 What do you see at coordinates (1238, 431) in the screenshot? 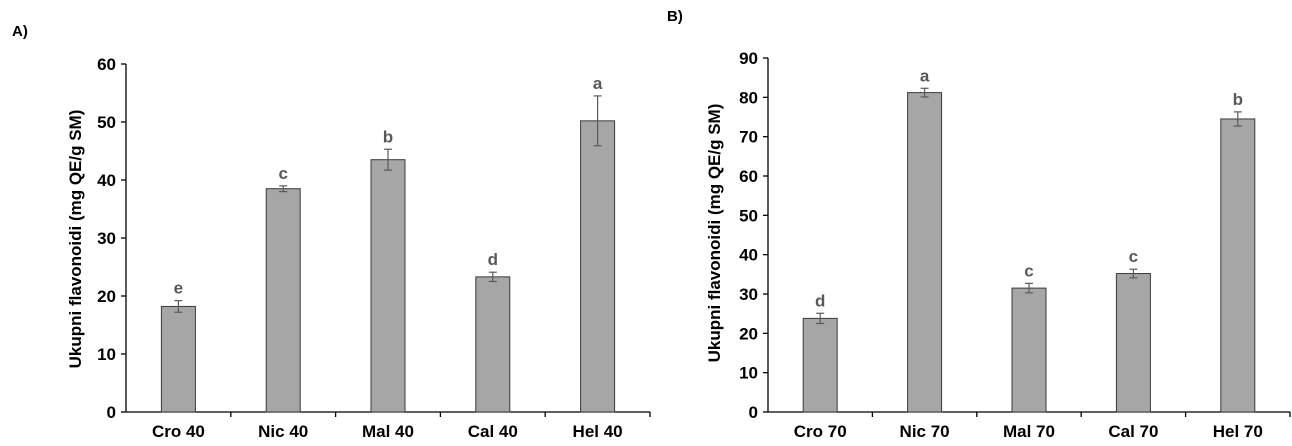
I see `x-category-label: Hel 70` at bounding box center [1238, 431].